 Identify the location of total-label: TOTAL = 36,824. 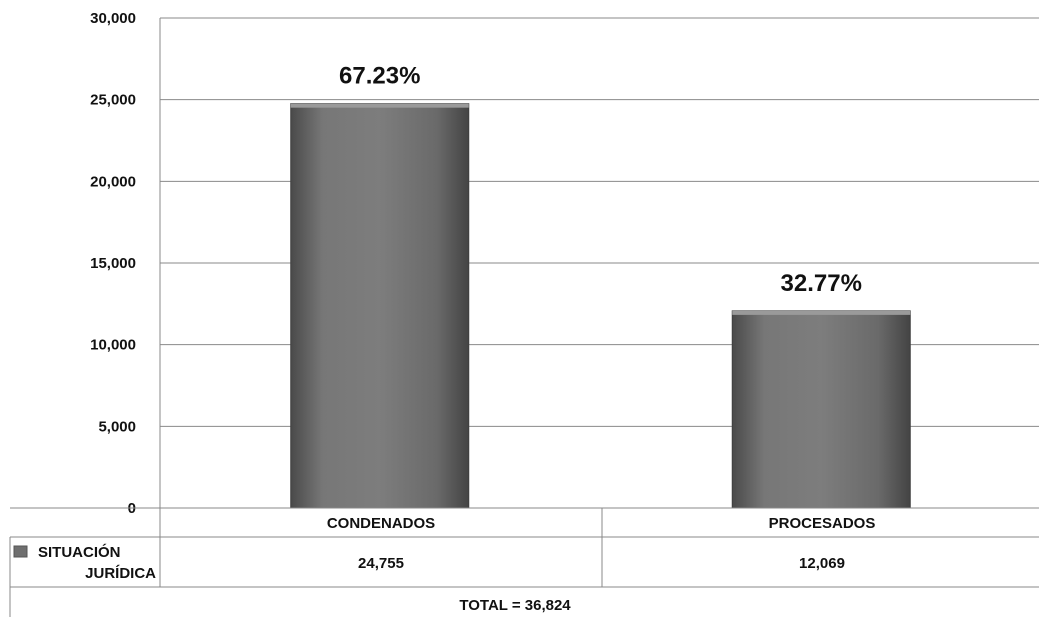
(515, 605).